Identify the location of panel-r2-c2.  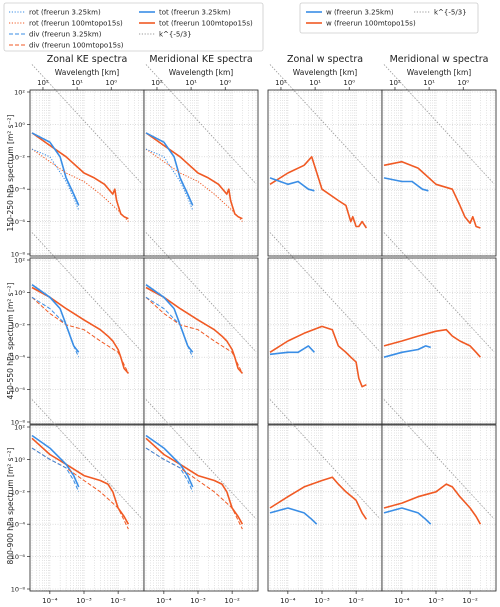
(201, 328).